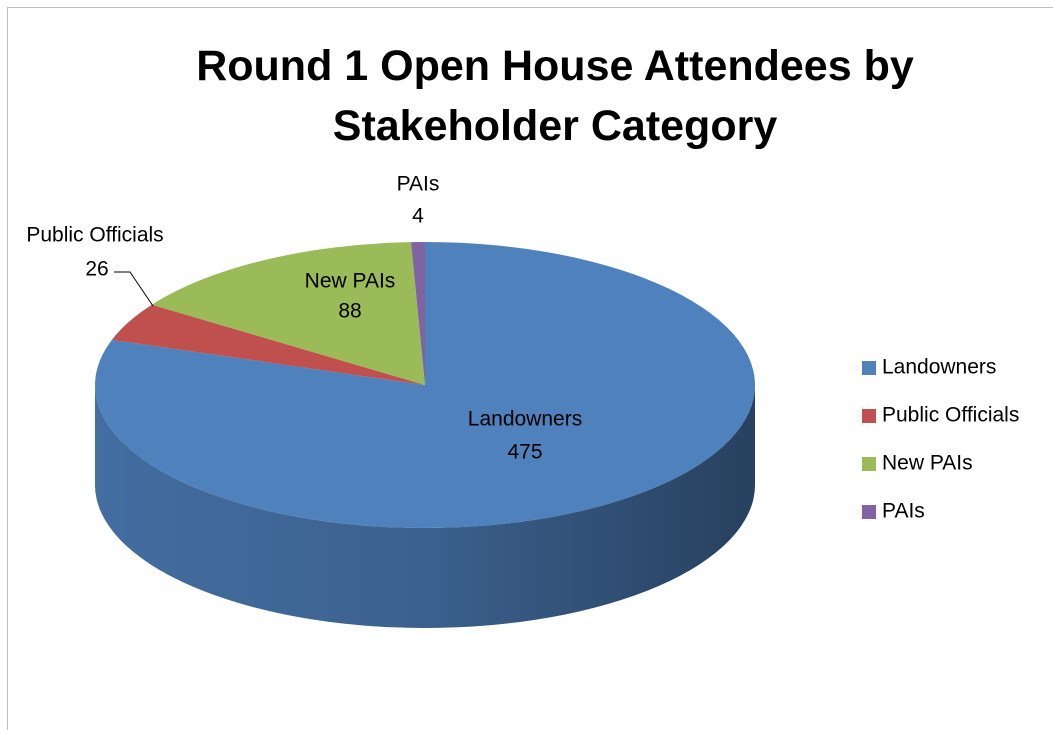 This screenshot has width=1053, height=730. What do you see at coordinates (525, 419) in the screenshot?
I see `data-label-name: Landowners` at bounding box center [525, 419].